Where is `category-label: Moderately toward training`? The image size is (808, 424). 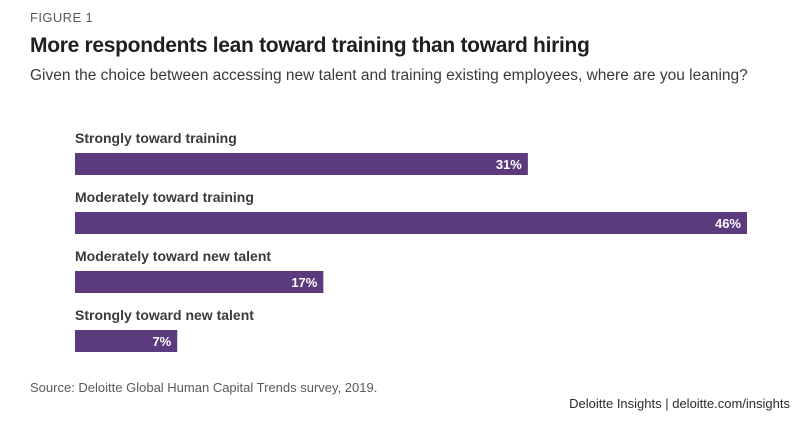
category-label: Moderately toward training is located at coordinates (164, 197).